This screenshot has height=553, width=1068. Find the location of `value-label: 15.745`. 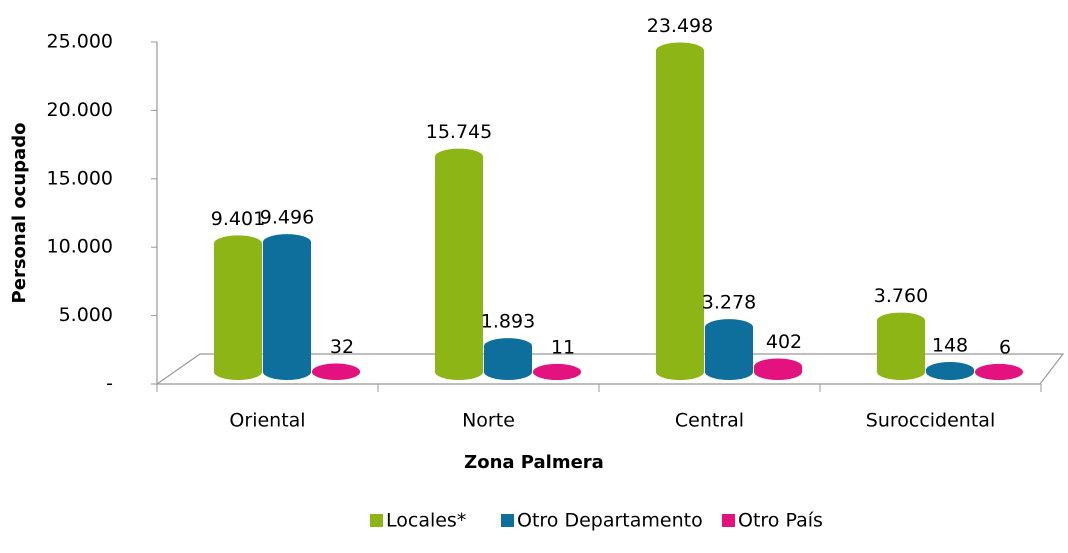

value-label: 15.745 is located at coordinates (459, 132).